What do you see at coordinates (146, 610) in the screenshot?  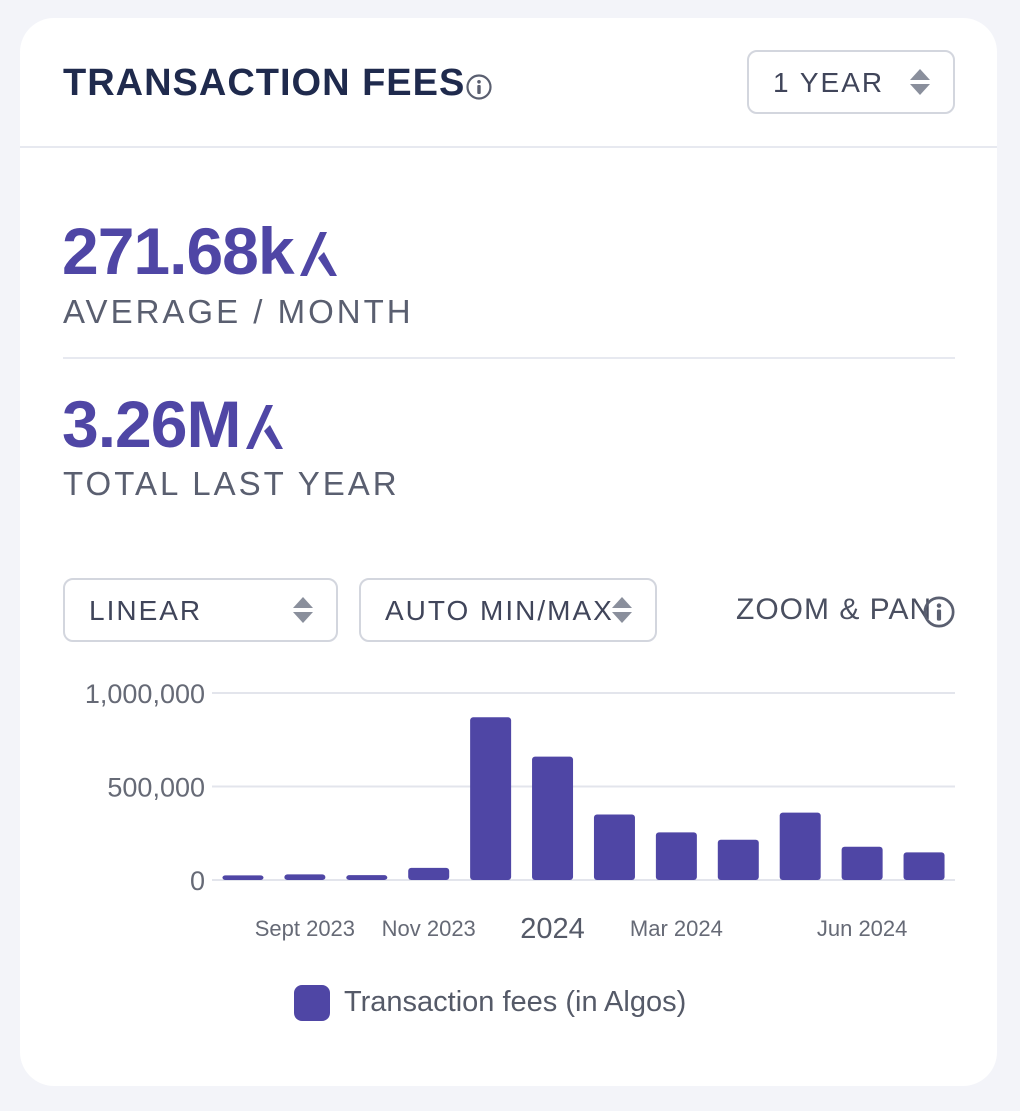 I see `scale-select-value: LINEAR` at bounding box center [146, 610].